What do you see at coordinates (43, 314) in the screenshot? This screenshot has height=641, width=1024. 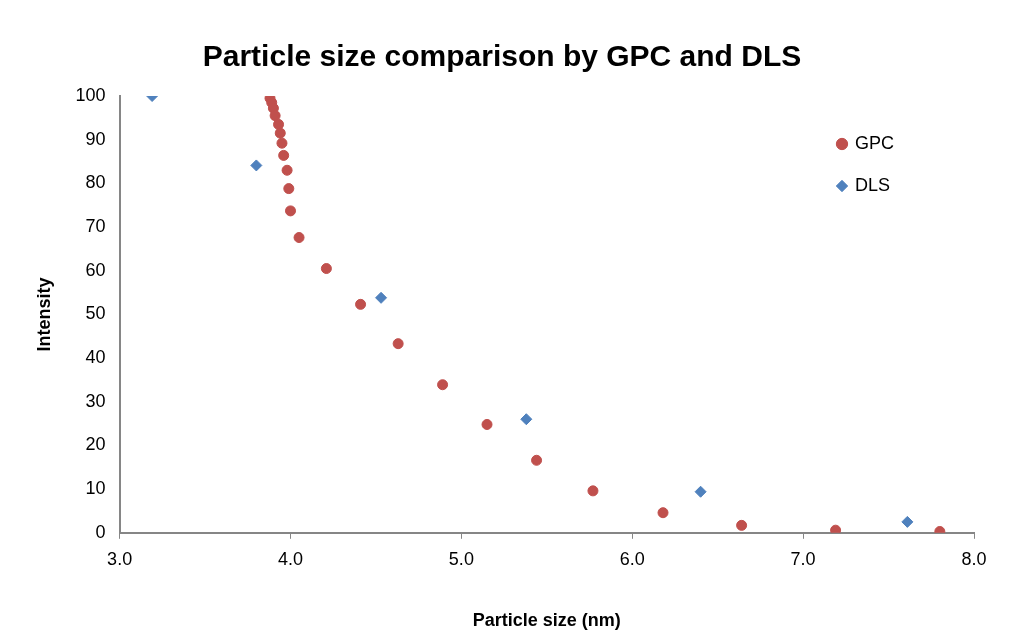 I see `y-axis-title: Intensity` at bounding box center [43, 314].